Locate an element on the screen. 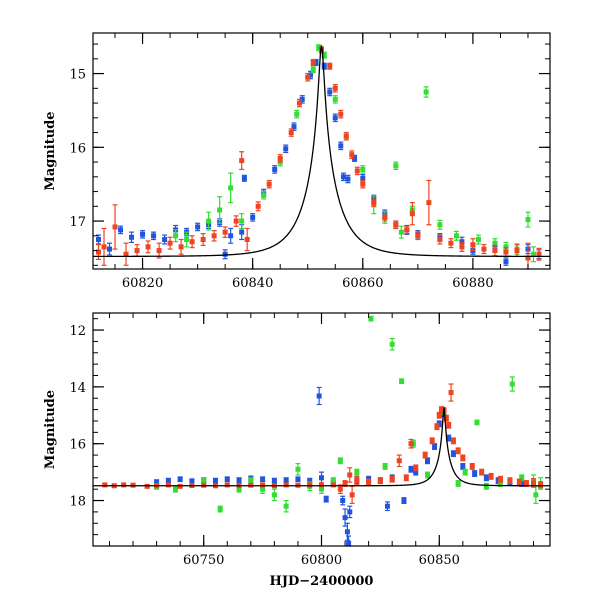 The image size is (600, 605). y-tick-label: 18 is located at coordinates (77, 502).